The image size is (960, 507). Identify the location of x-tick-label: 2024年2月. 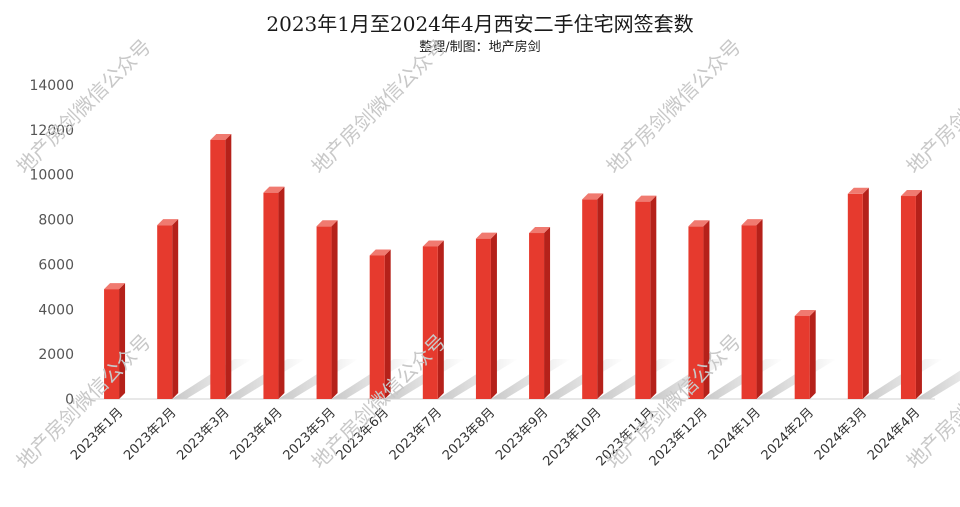
(788, 434).